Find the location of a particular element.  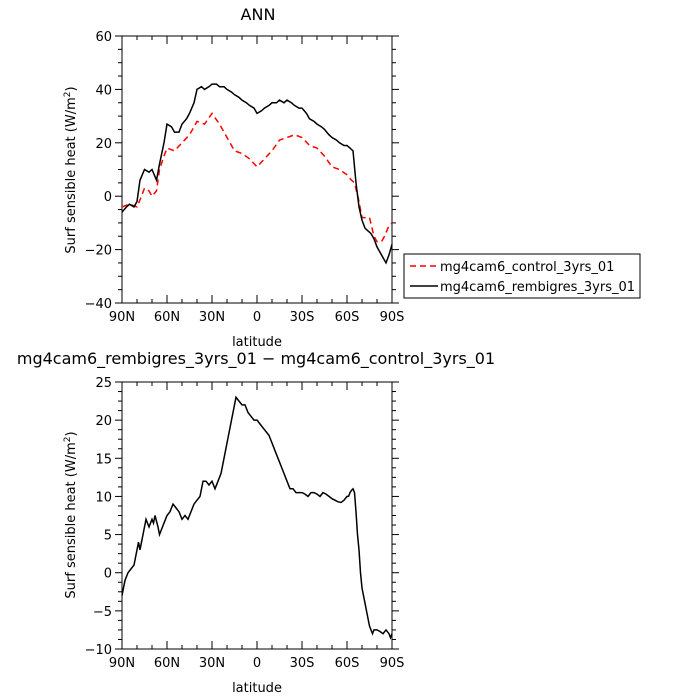

chart-top-title: ANN is located at coordinates (258, 14).